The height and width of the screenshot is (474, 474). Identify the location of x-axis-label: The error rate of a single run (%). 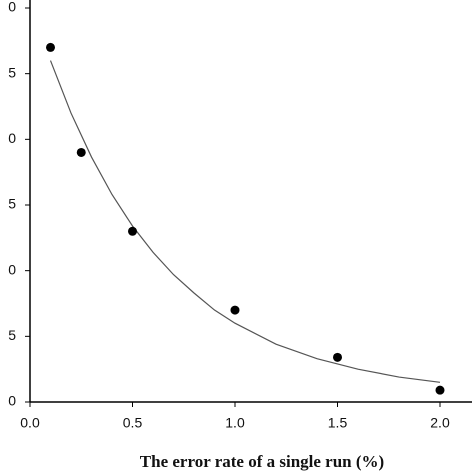
(262, 461).